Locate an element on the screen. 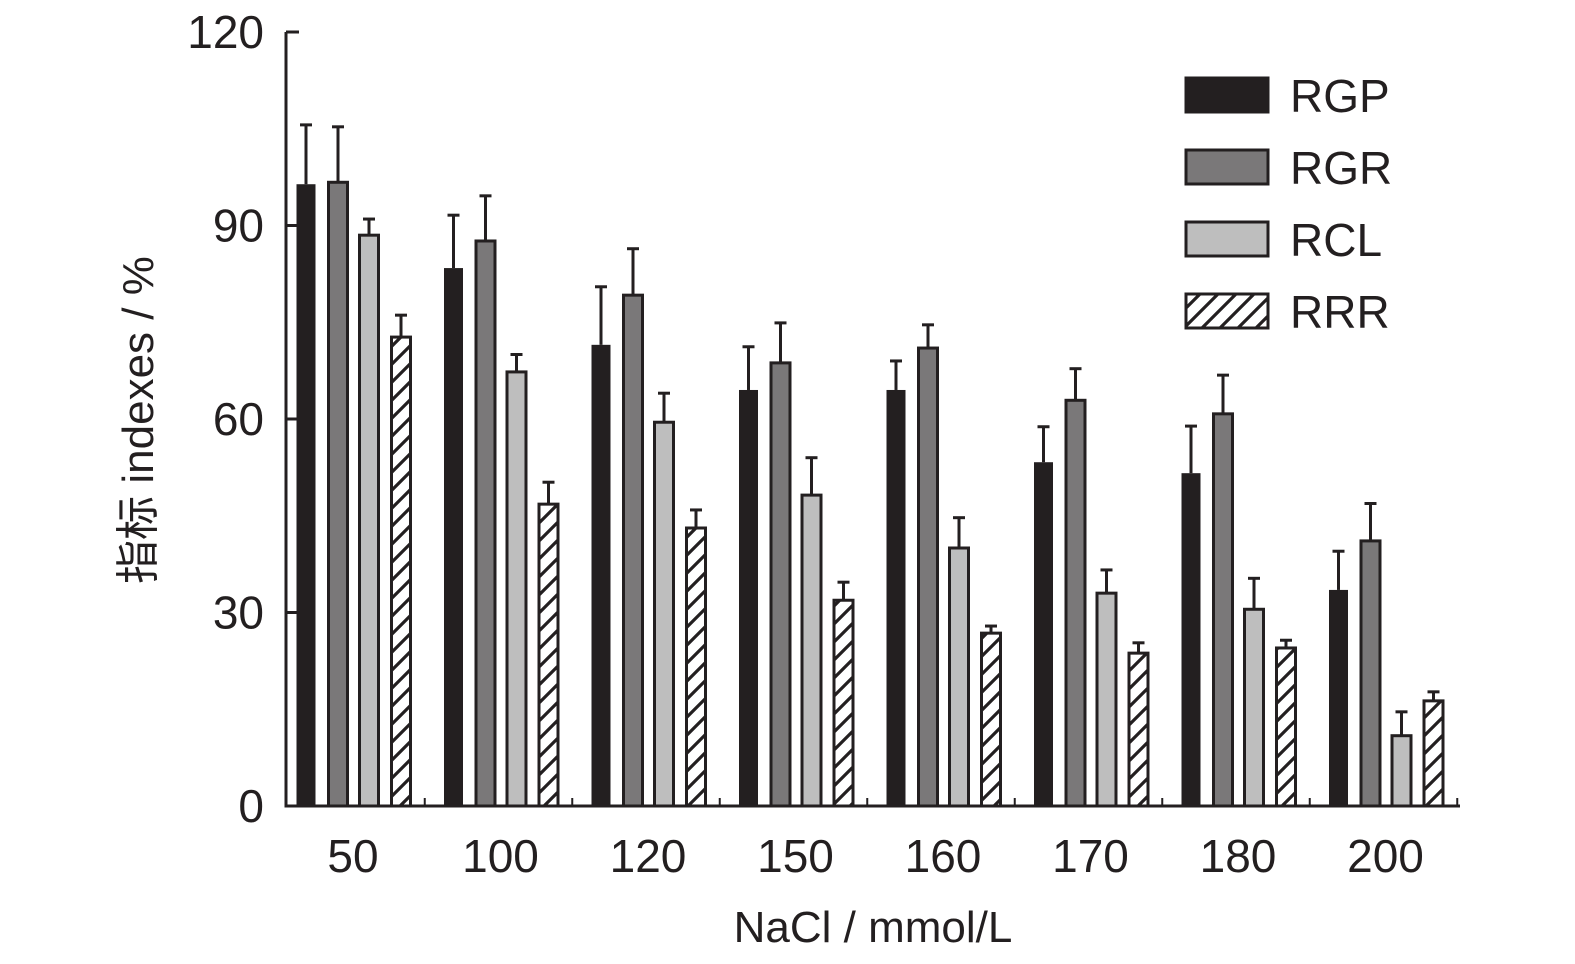 Image resolution: width=1575 pixels, height=964 pixels. y-tick-label: 90 is located at coordinates (238, 226).